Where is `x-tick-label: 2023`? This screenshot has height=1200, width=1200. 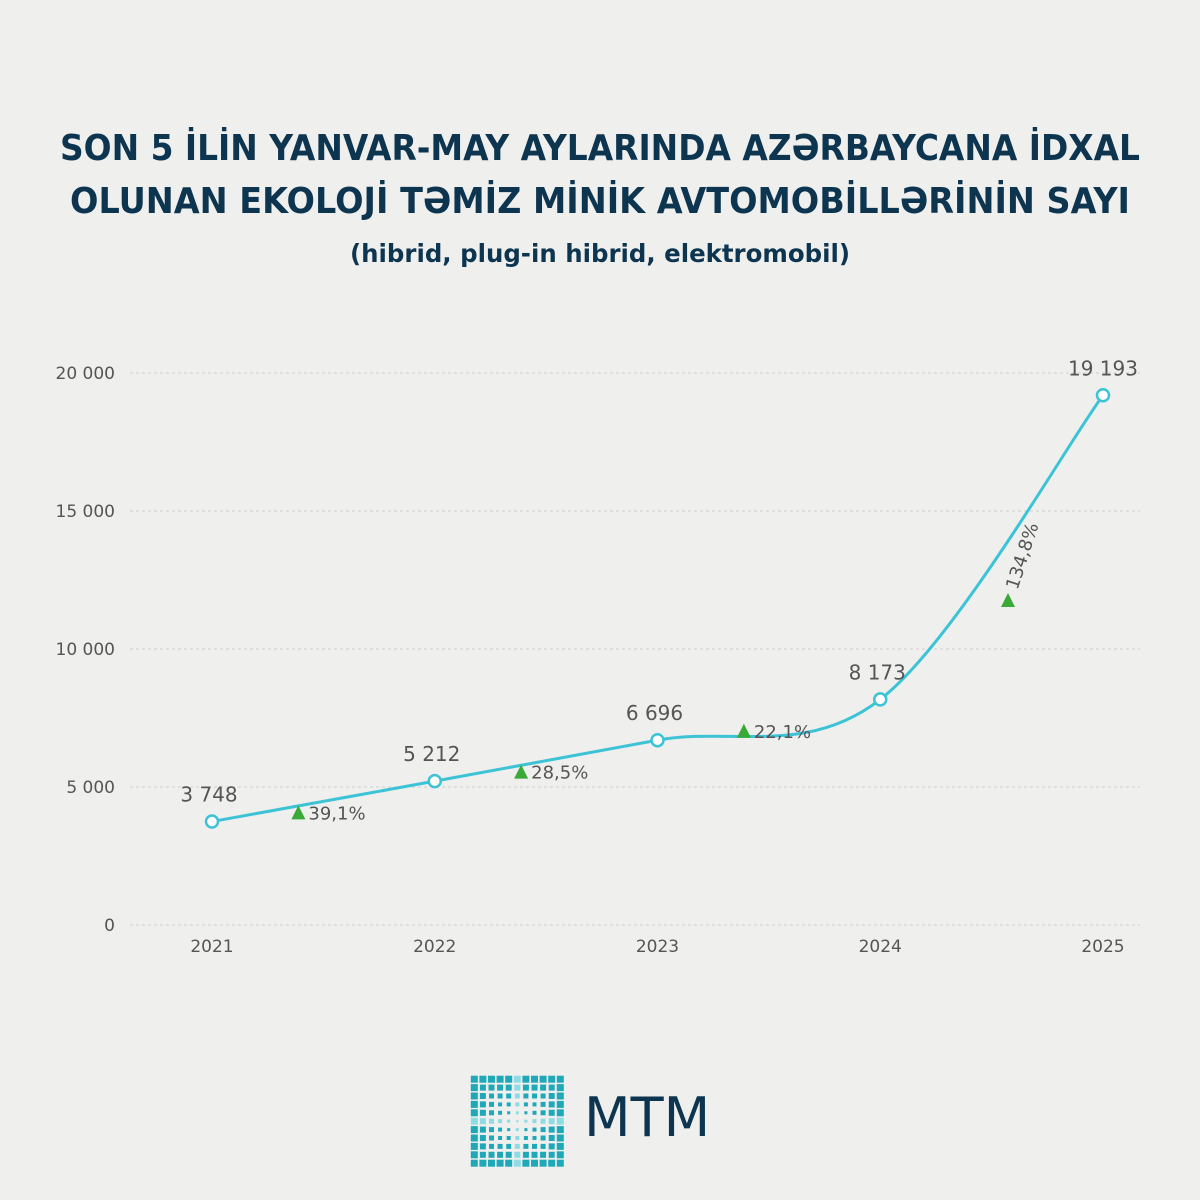 x-tick-label: 2023 is located at coordinates (657, 947).